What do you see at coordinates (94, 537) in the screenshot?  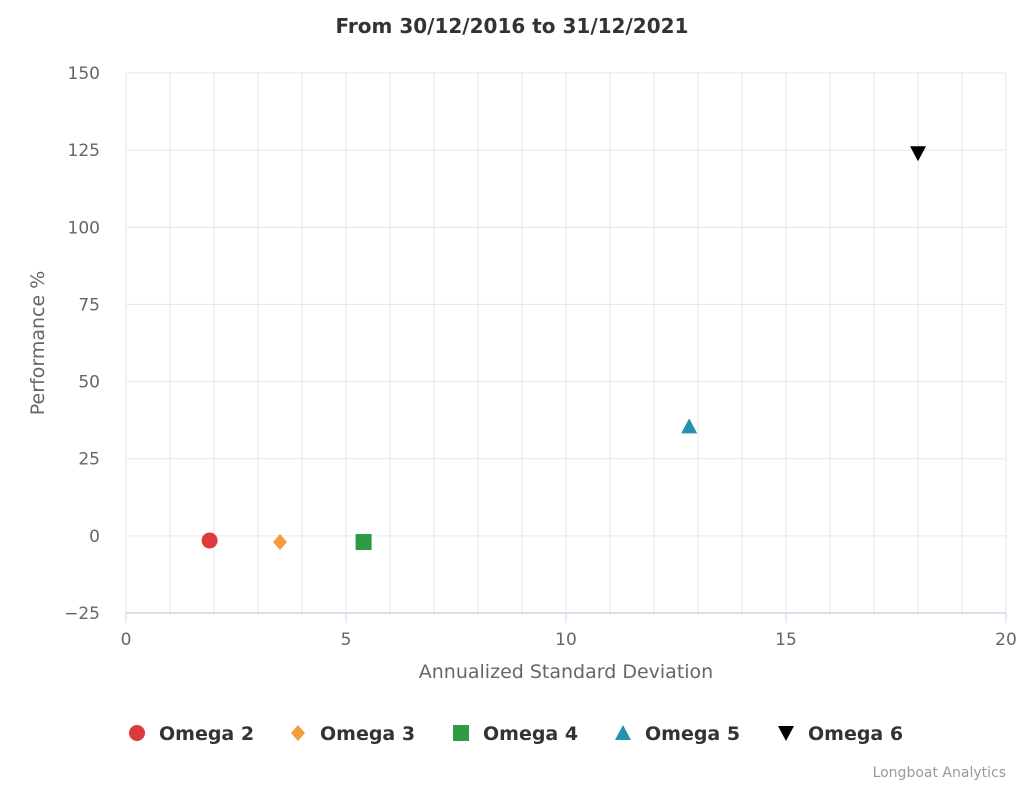 I see `y-tick-label: 0` at bounding box center [94, 537].